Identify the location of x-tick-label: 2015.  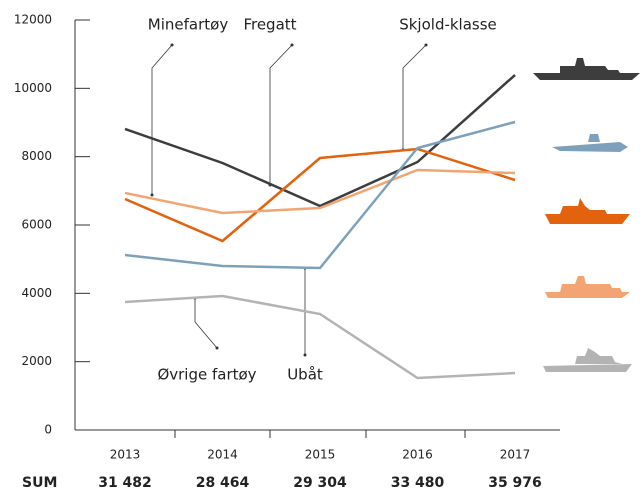
(320, 455).